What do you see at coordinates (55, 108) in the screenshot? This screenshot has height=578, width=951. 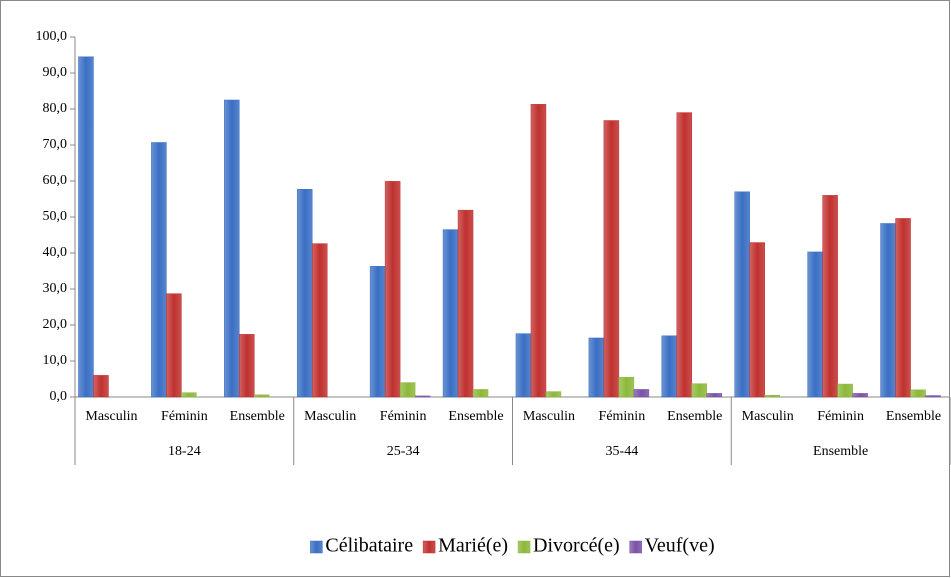 I see `y-tick-label: 80,0` at bounding box center [55, 108].